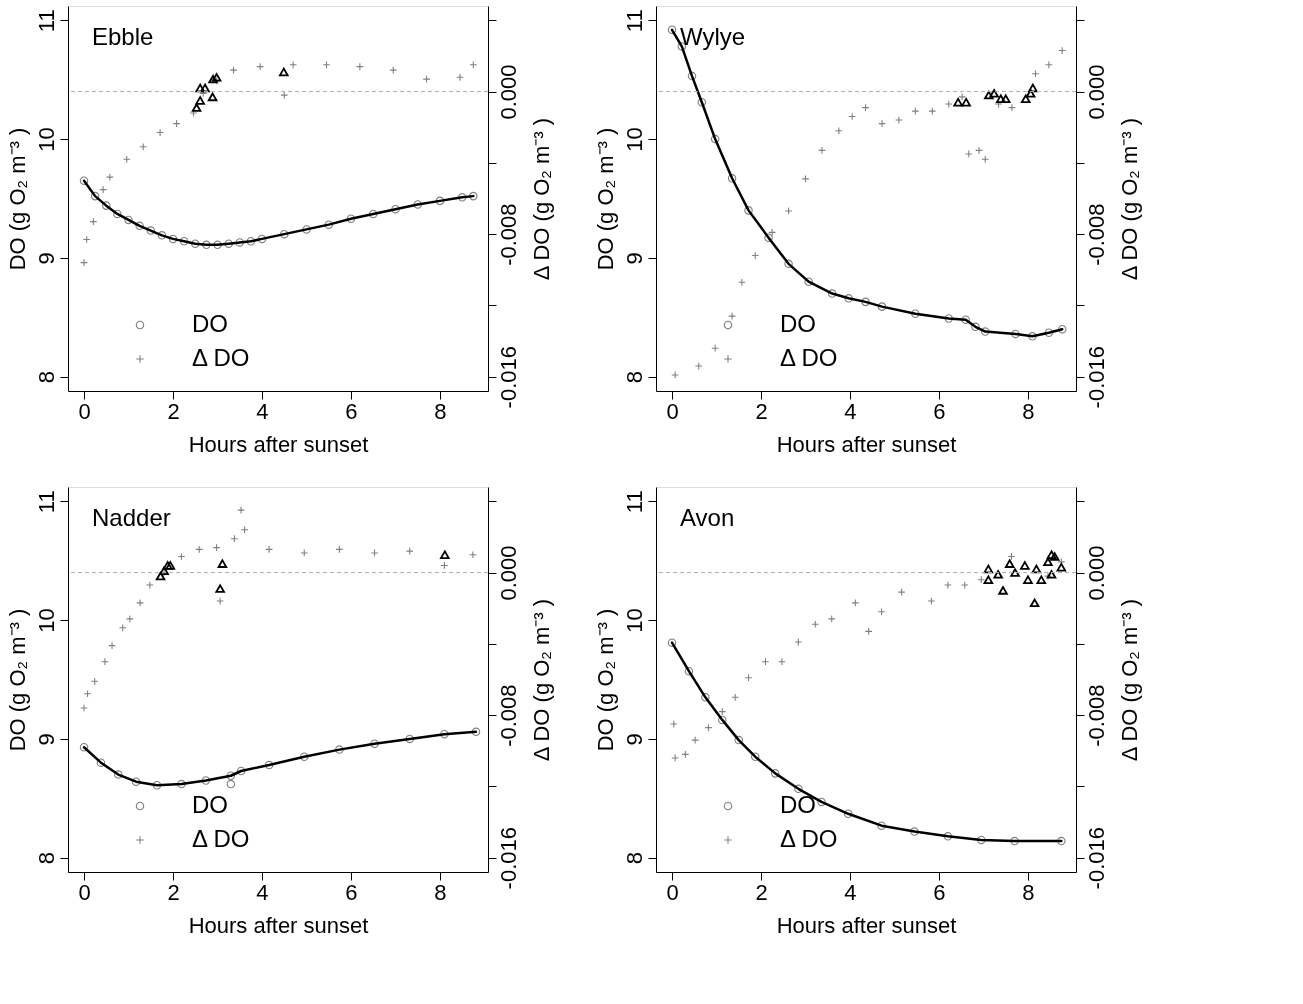  Describe the element at coordinates (707, 517) in the screenshot. I see `text: Avon` at that location.